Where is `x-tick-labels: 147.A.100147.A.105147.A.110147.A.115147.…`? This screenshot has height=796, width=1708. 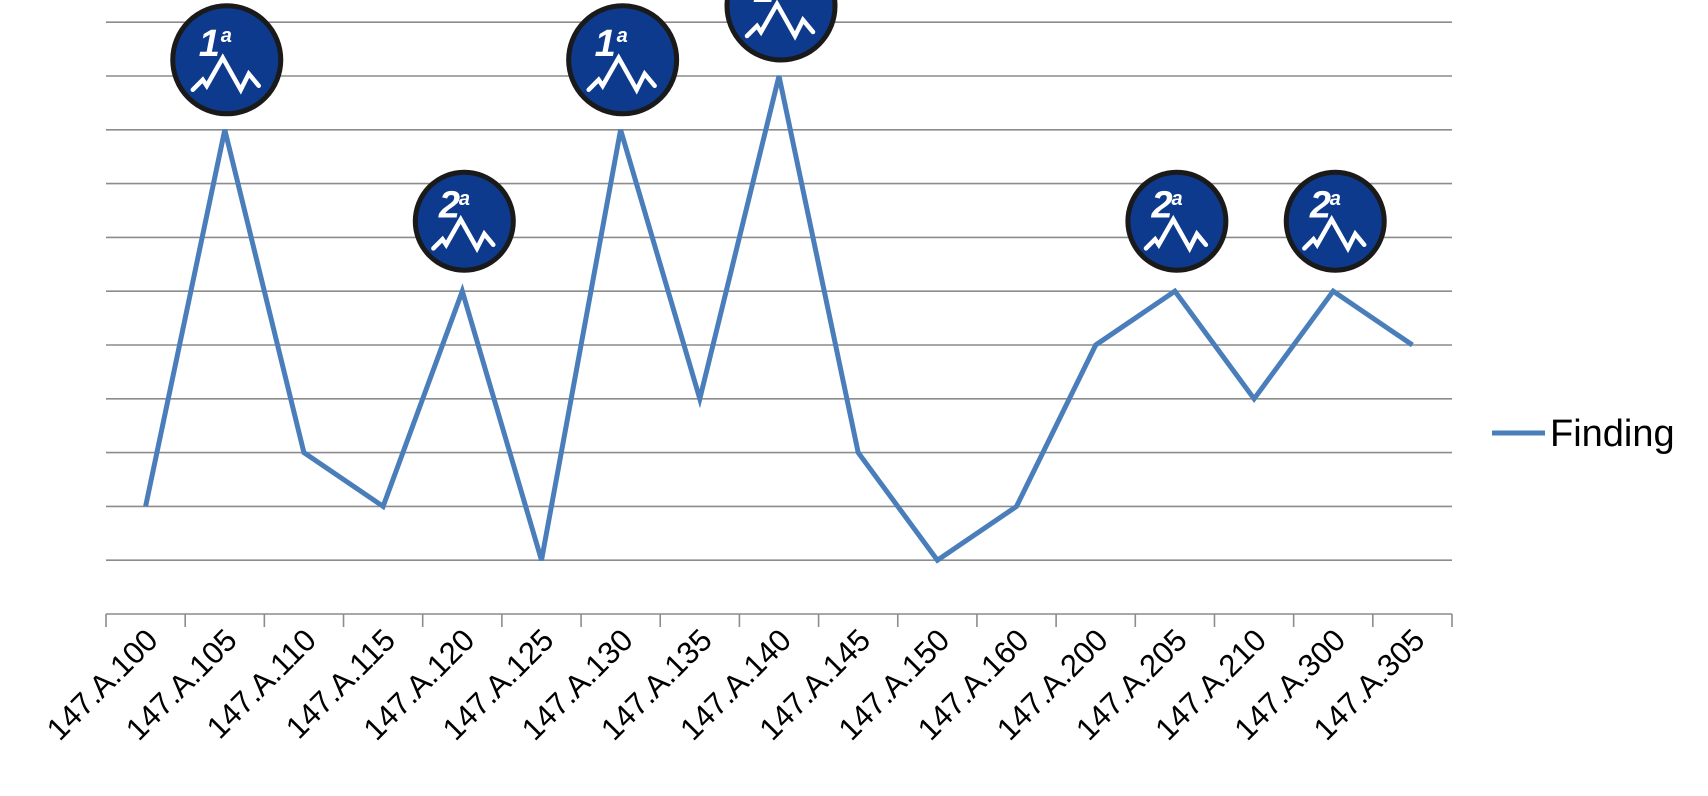
x-tick-labels: 147.A.100147.A.105147.A.110147.A.115147.… is located at coordinates (736, 684).